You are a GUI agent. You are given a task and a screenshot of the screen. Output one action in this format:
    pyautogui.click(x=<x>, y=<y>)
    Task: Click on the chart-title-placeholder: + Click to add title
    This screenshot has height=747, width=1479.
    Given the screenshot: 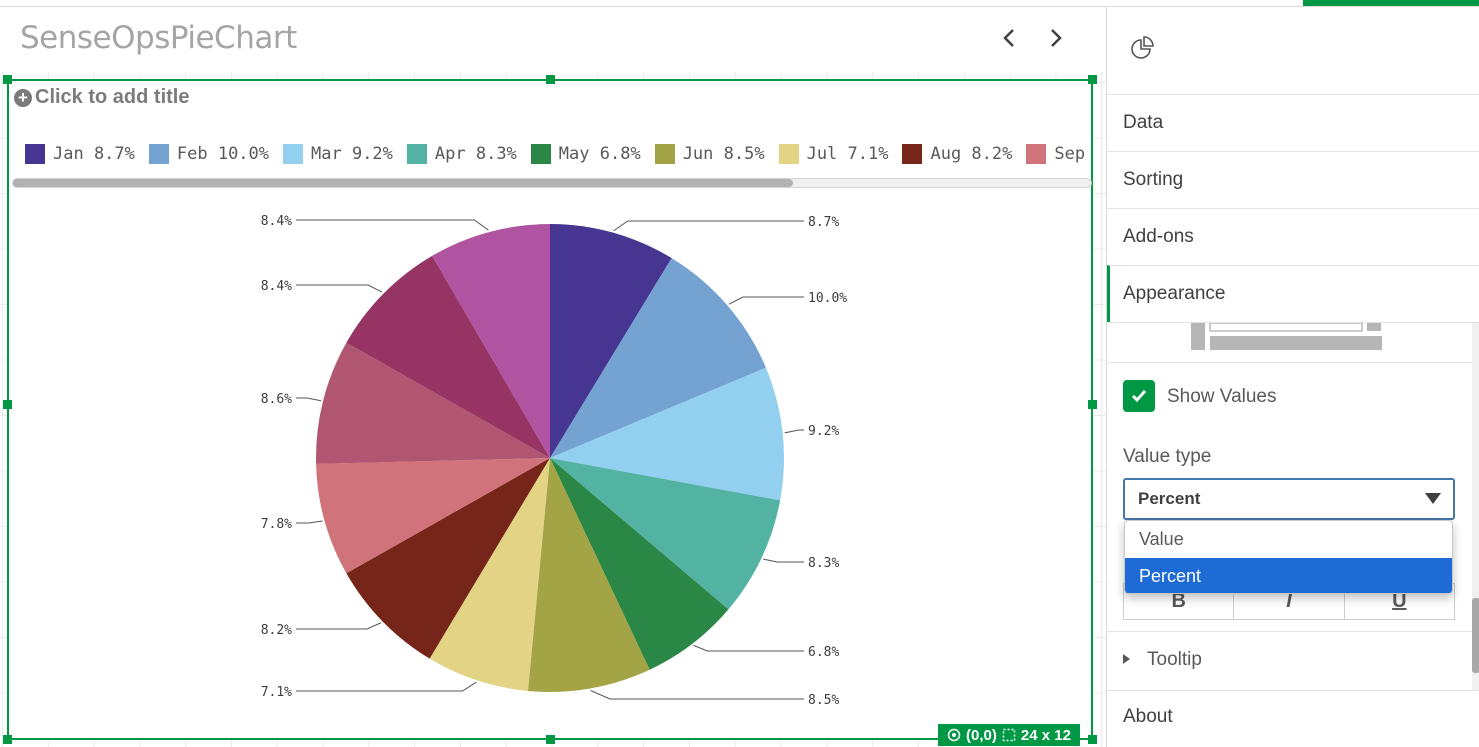 What is the action you would take?
    pyautogui.click(x=101, y=97)
    